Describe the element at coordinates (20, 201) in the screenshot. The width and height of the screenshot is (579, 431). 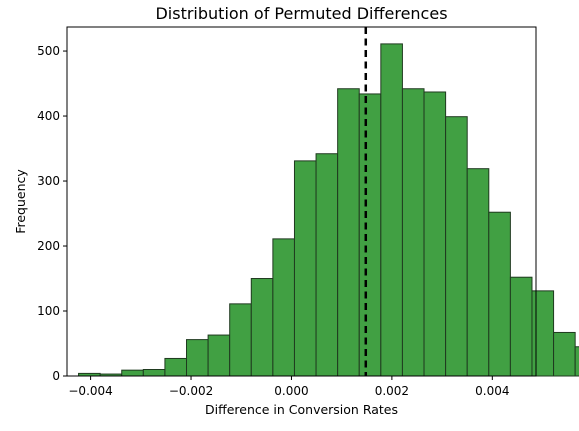
I see `y-axis-label: Frequency` at that location.